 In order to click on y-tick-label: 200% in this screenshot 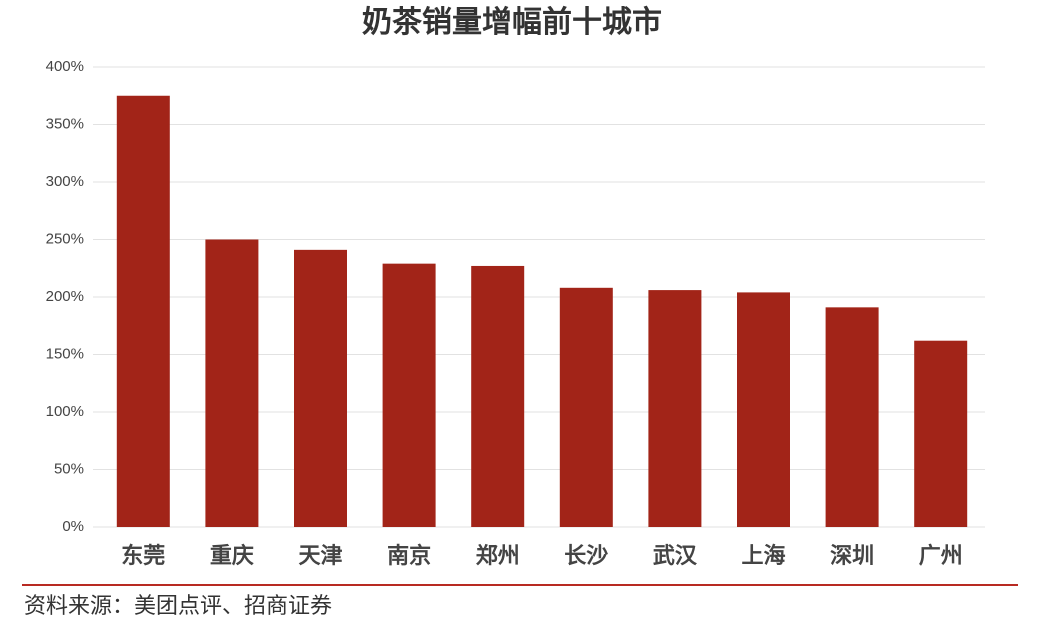, I will do `click(65, 296)`.